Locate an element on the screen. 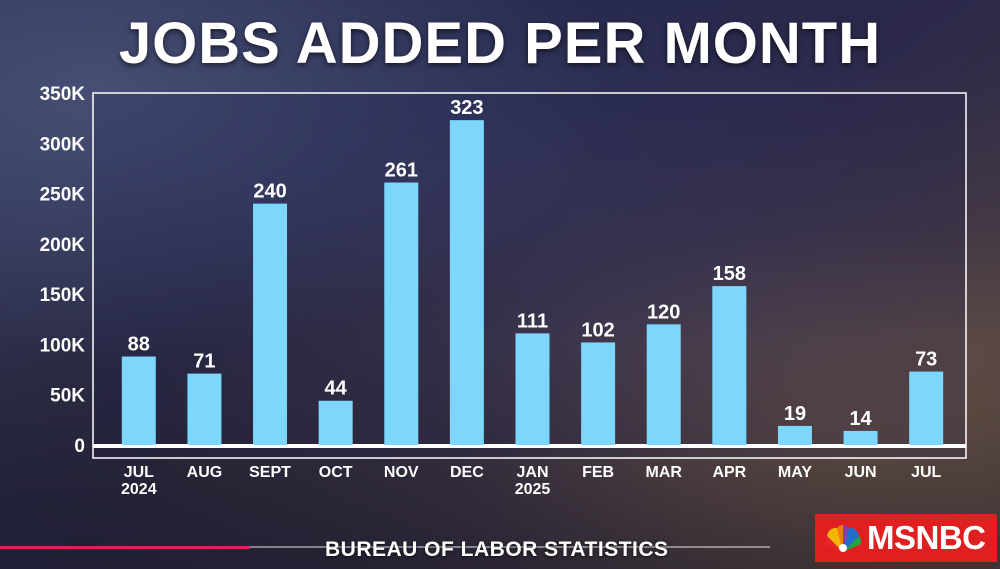  y-tick-label: 100K is located at coordinates (63, 345).